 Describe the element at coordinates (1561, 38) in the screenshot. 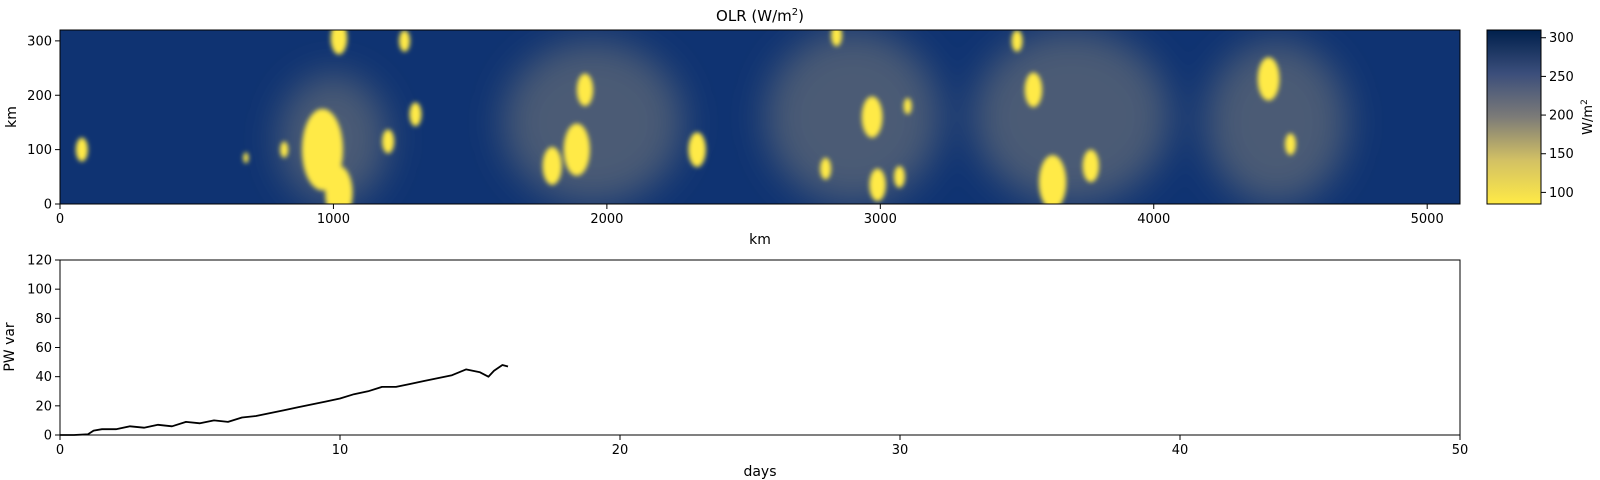

I see `colorbar-tick-label: 300` at that location.